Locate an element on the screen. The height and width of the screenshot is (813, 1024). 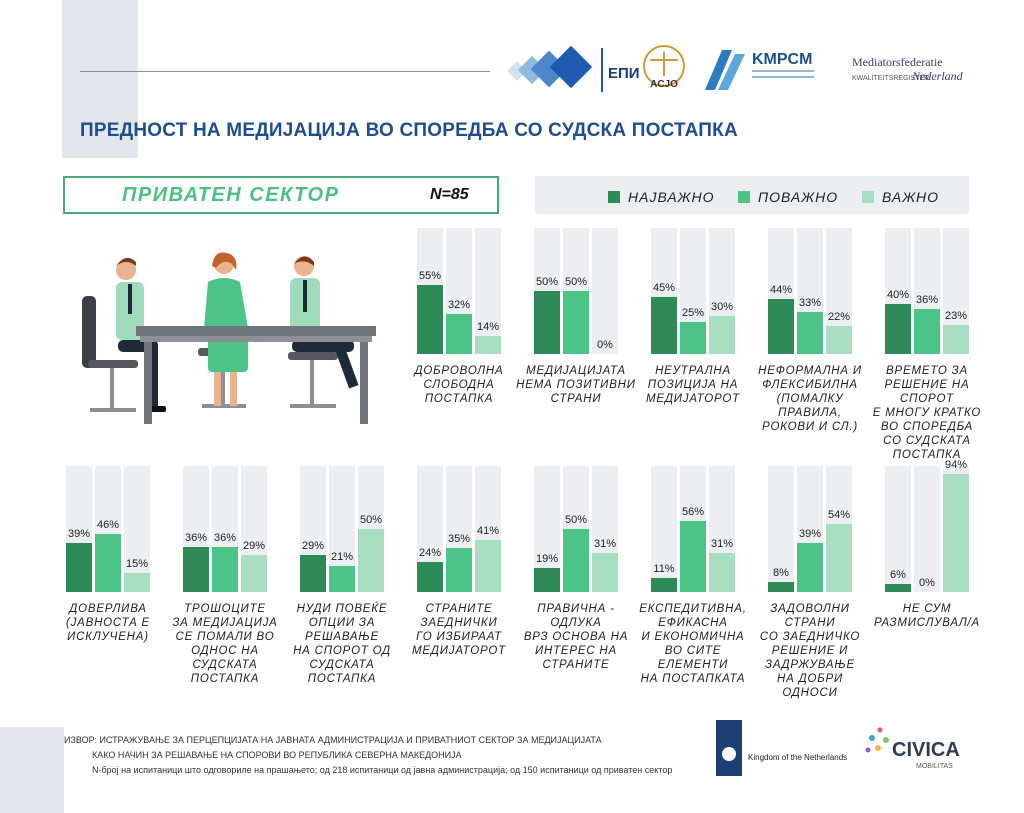
group-label-line: РОКОВИ И СЛ.) is located at coordinates (810, 427).